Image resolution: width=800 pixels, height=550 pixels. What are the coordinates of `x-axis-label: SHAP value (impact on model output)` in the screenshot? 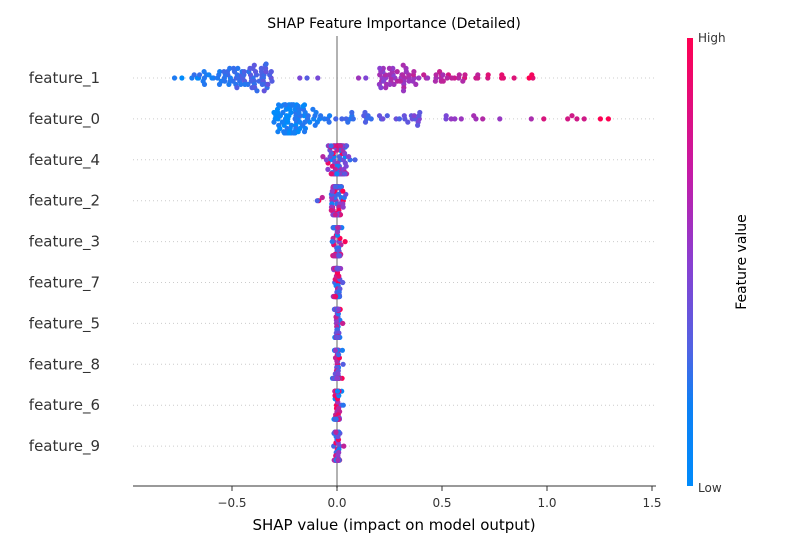 It's located at (393, 525).